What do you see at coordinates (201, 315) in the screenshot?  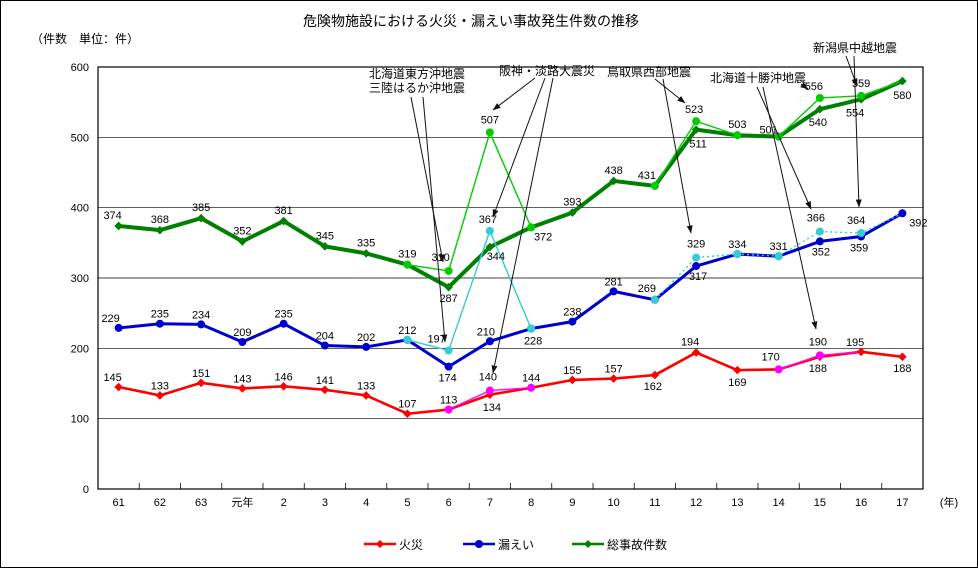 I see `svg-text: 234` at bounding box center [201, 315].